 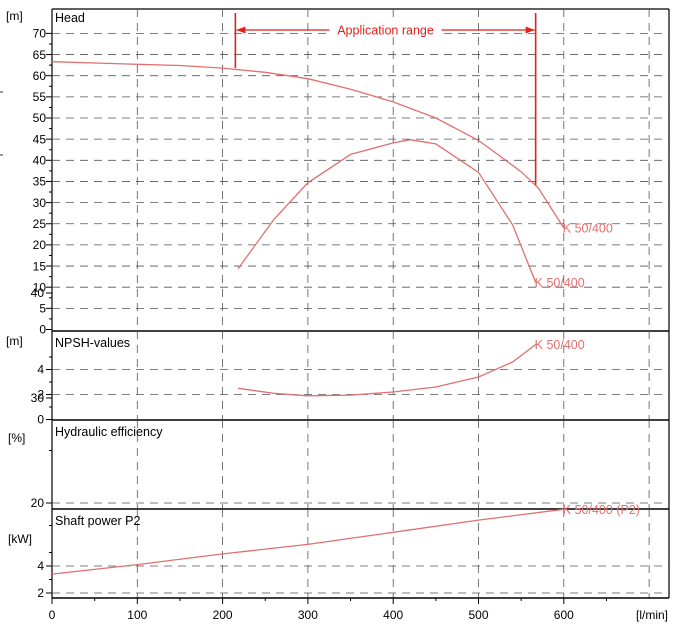 I want to click on x-unit-label: [l/min], so click(x=652, y=615).